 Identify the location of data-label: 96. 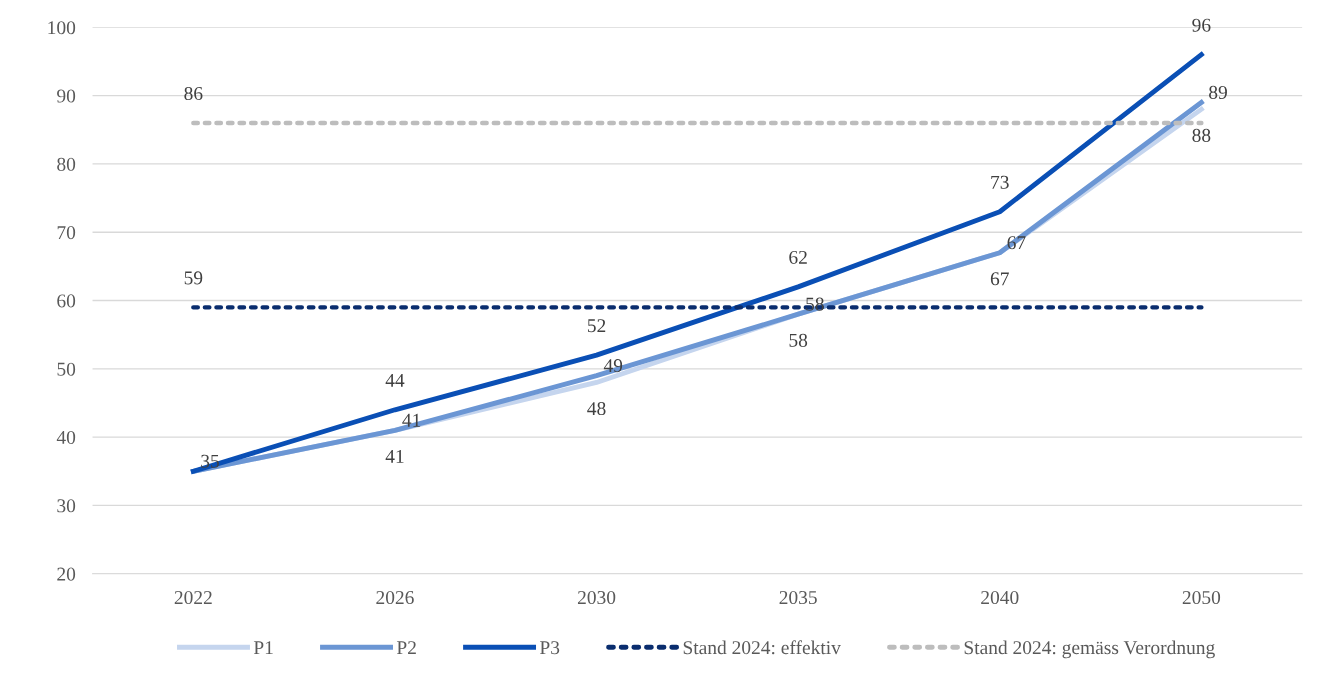
(1201, 25).